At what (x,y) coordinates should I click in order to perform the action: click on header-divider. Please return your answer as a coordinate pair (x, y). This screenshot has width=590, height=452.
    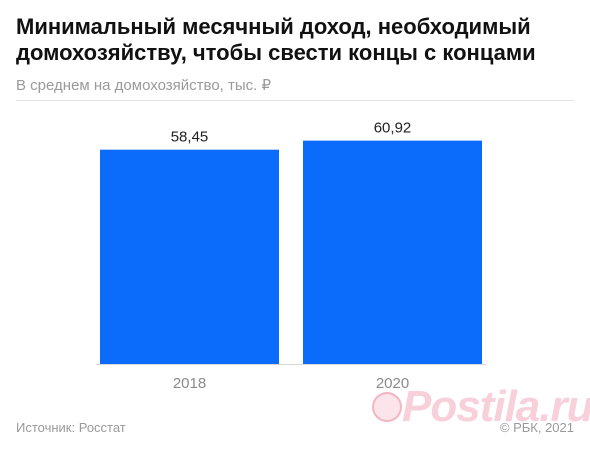
    Looking at the image, I should click on (295, 100).